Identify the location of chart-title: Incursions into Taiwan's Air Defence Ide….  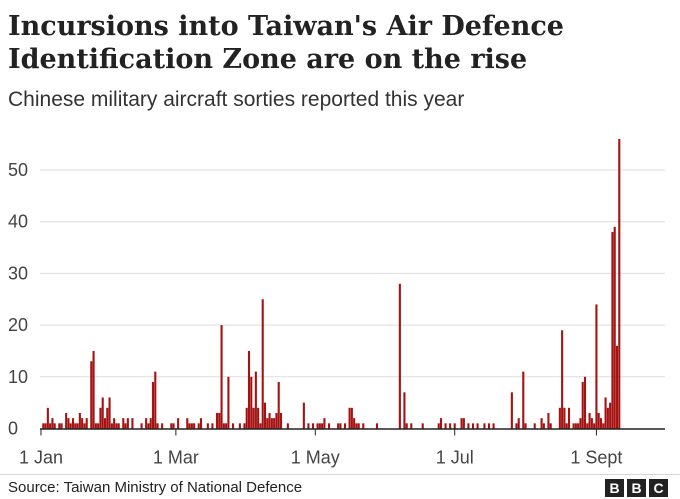
(338, 43).